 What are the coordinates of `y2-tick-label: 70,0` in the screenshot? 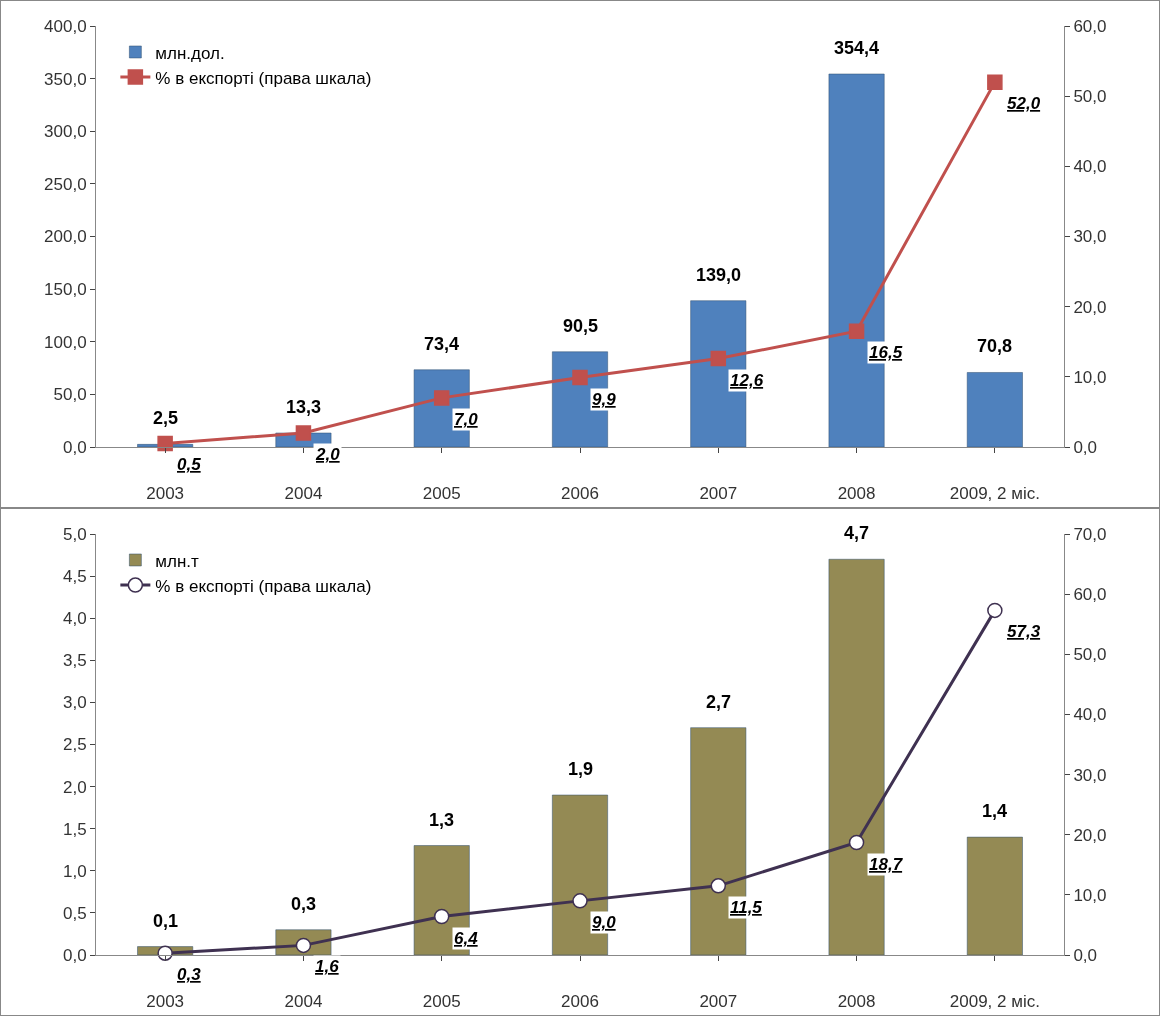 It's located at (1090, 534).